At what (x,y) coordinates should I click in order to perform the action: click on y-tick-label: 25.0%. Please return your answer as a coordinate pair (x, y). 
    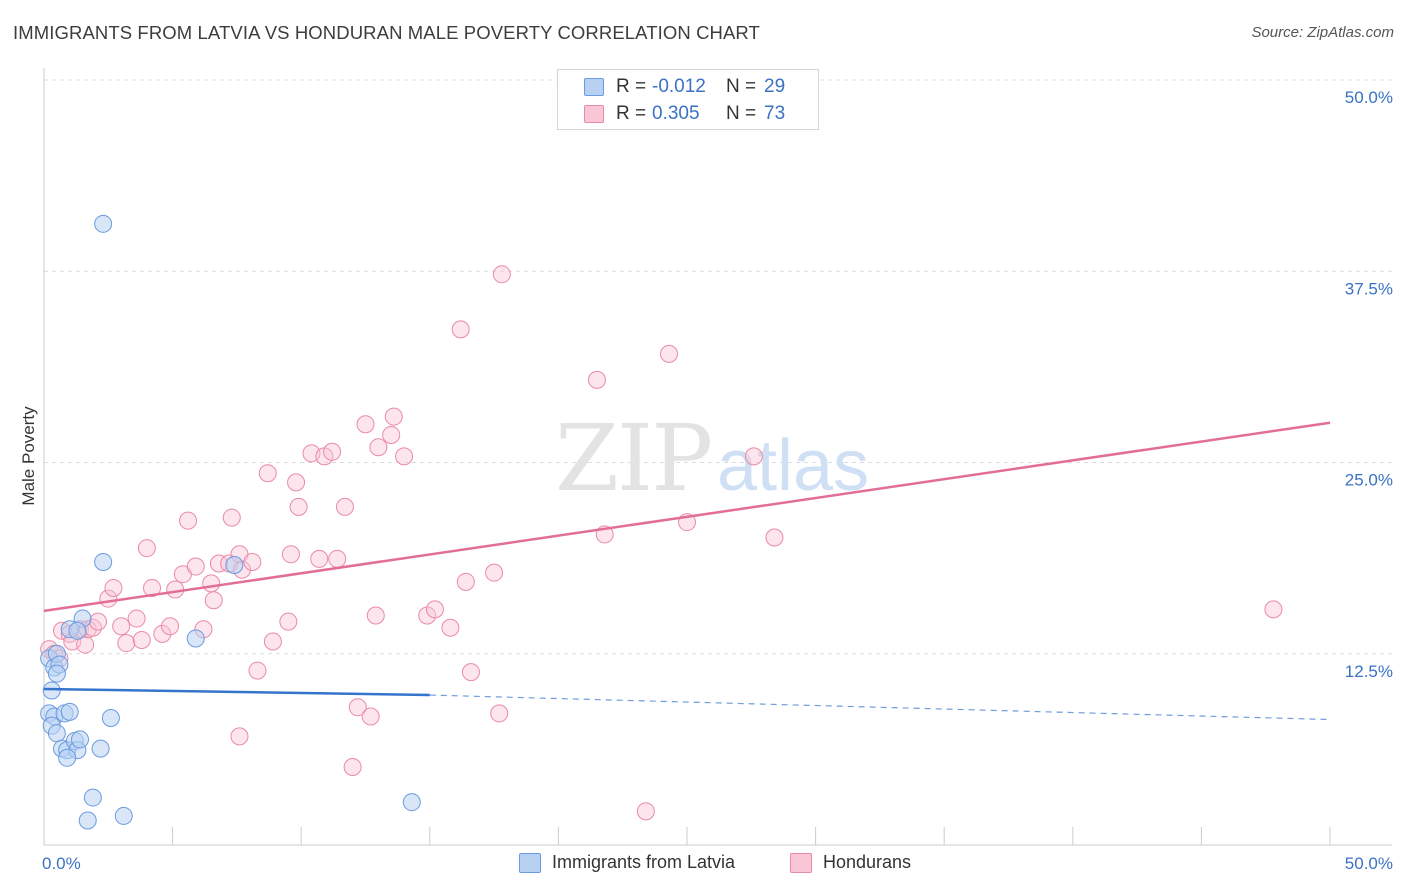
    Looking at the image, I should click on (1369, 480).